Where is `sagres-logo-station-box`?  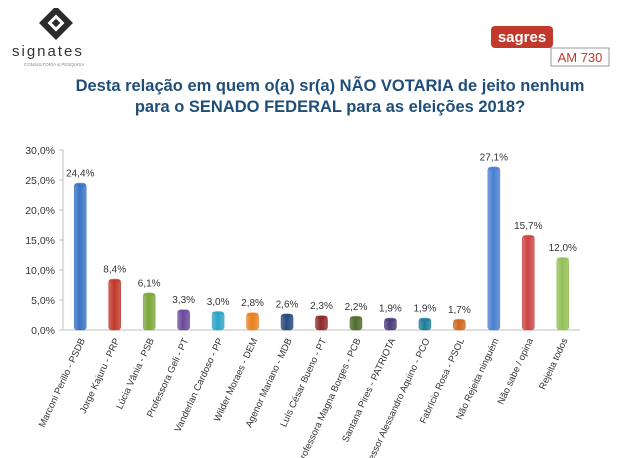
sagres-logo-station-box is located at coordinates (580, 57).